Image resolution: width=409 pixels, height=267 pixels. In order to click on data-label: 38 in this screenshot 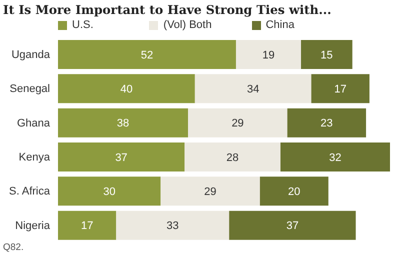, I will do `click(123, 124)`.